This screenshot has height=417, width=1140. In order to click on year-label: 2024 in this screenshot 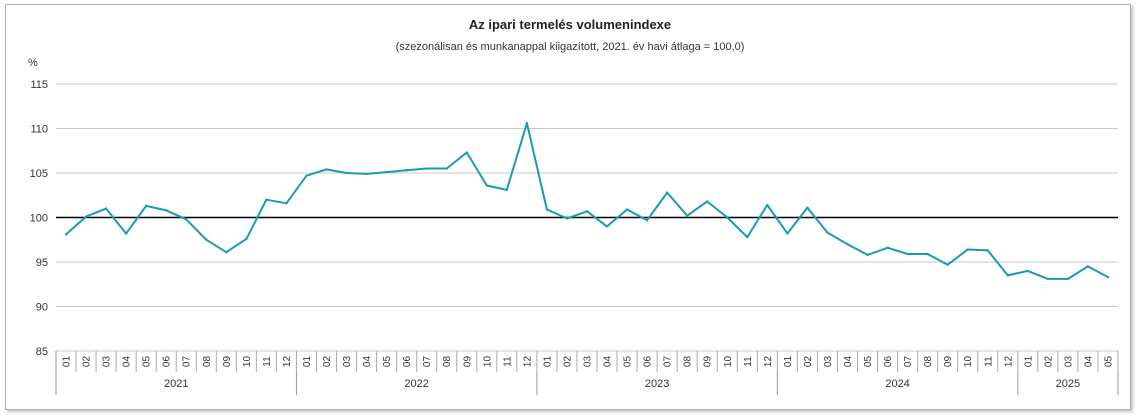, I will do `click(897, 384)`.